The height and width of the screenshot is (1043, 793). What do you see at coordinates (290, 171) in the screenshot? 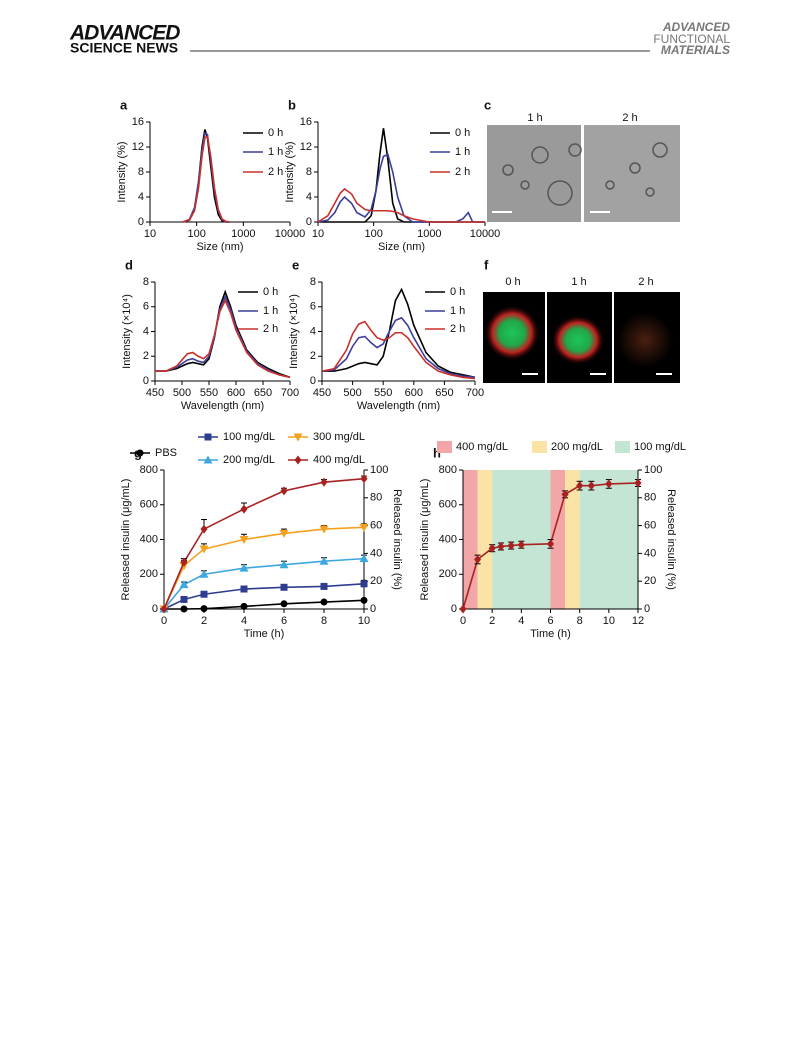
I see `y-axis-label: Intensity (%)` at bounding box center [290, 171].